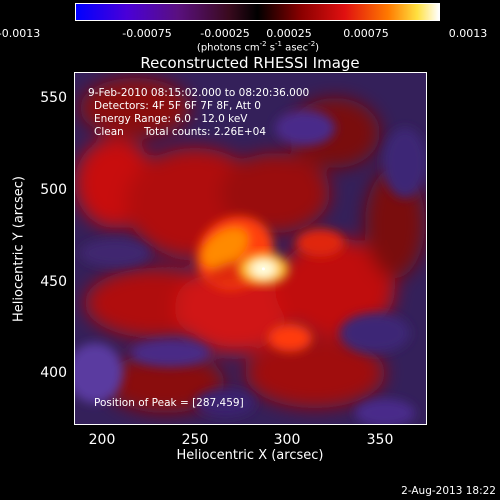  Describe the element at coordinates (20, 33) in the screenshot. I see `colorbar-tick: -0.0013` at that location.